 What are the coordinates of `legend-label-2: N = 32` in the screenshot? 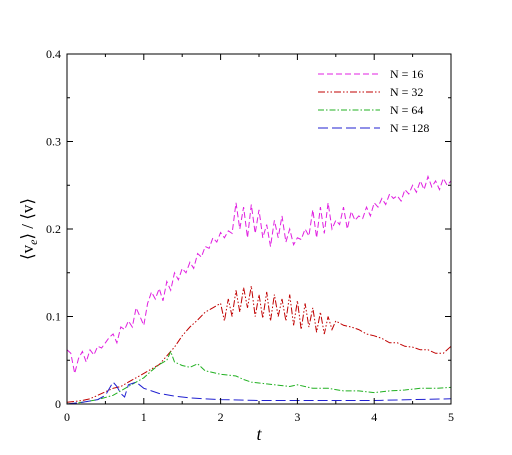 It's located at (406, 92).